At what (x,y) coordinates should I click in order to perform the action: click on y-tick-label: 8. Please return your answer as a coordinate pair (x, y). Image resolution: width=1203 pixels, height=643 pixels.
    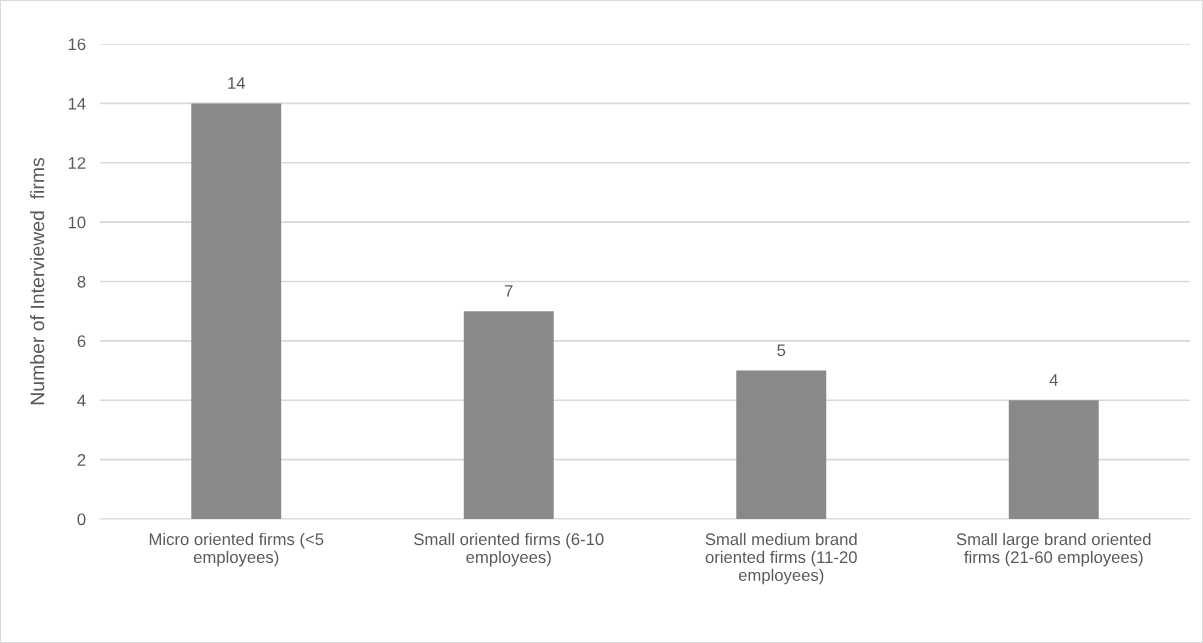
    Looking at the image, I should click on (81, 281).